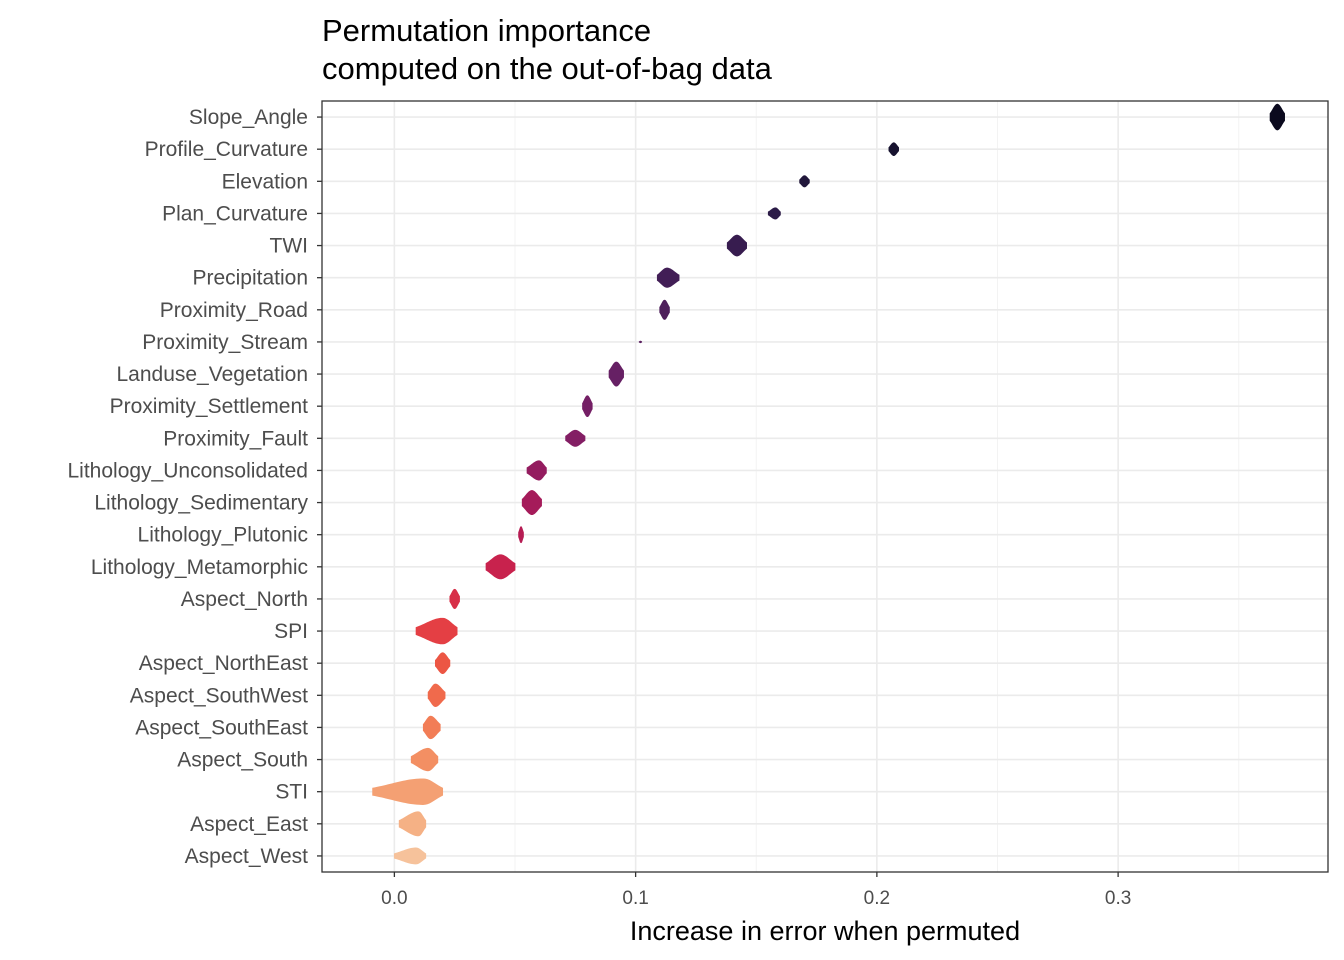  I want to click on y-tick-label: Proximity_Stream, so click(225, 342).